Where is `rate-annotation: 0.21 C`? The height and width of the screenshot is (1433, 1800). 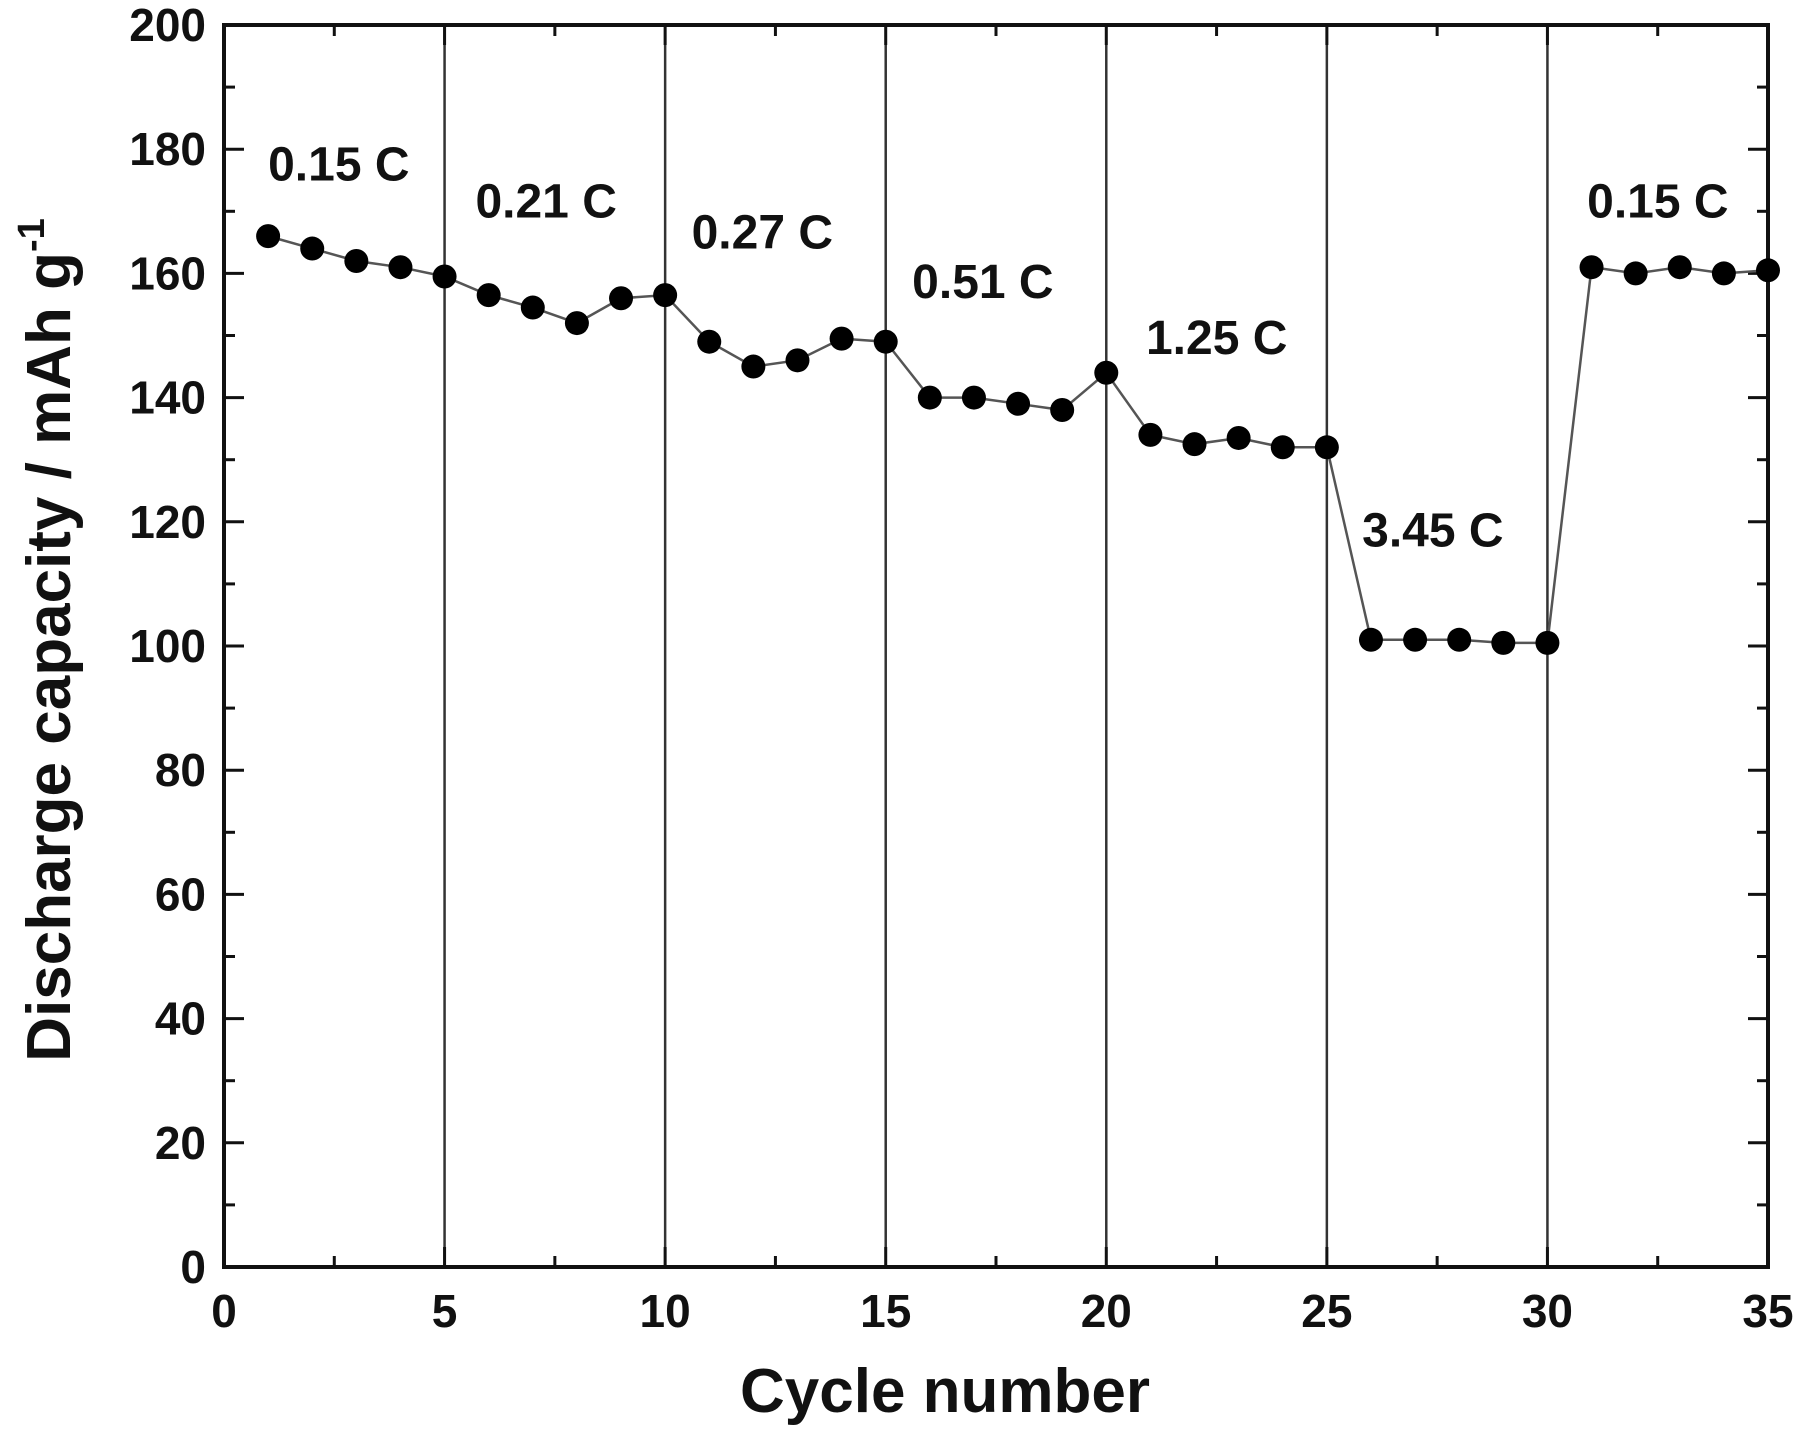 rate-annotation: 0.21 C is located at coordinates (545, 202).